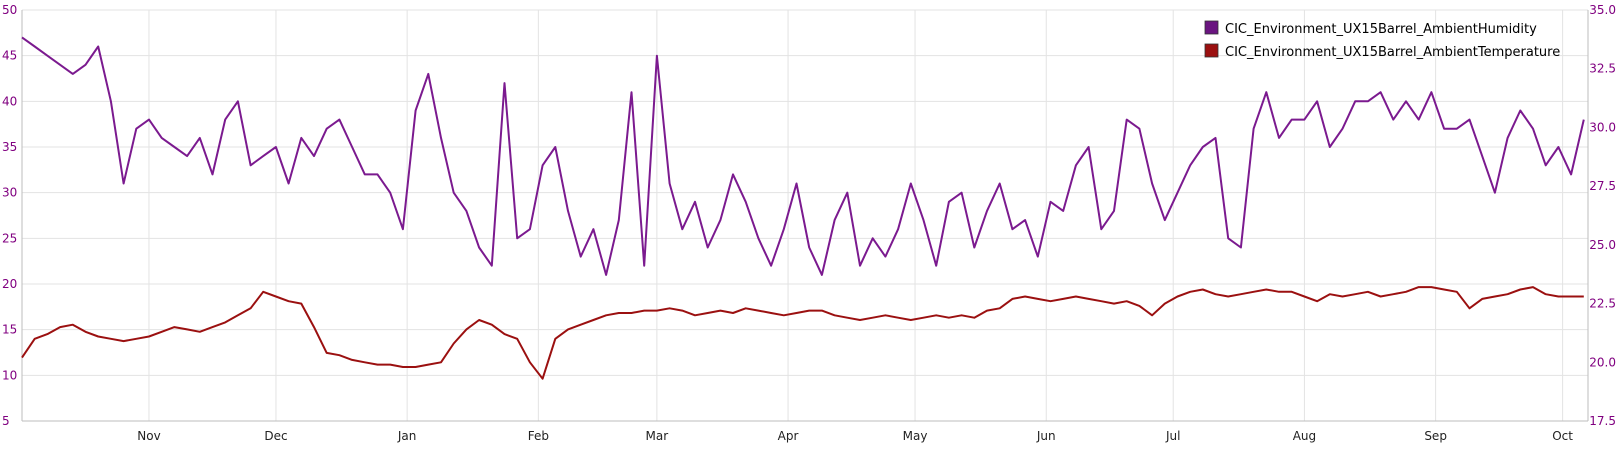  Describe the element at coordinates (407, 436) in the screenshot. I see `x-tick-label: Jan` at that location.